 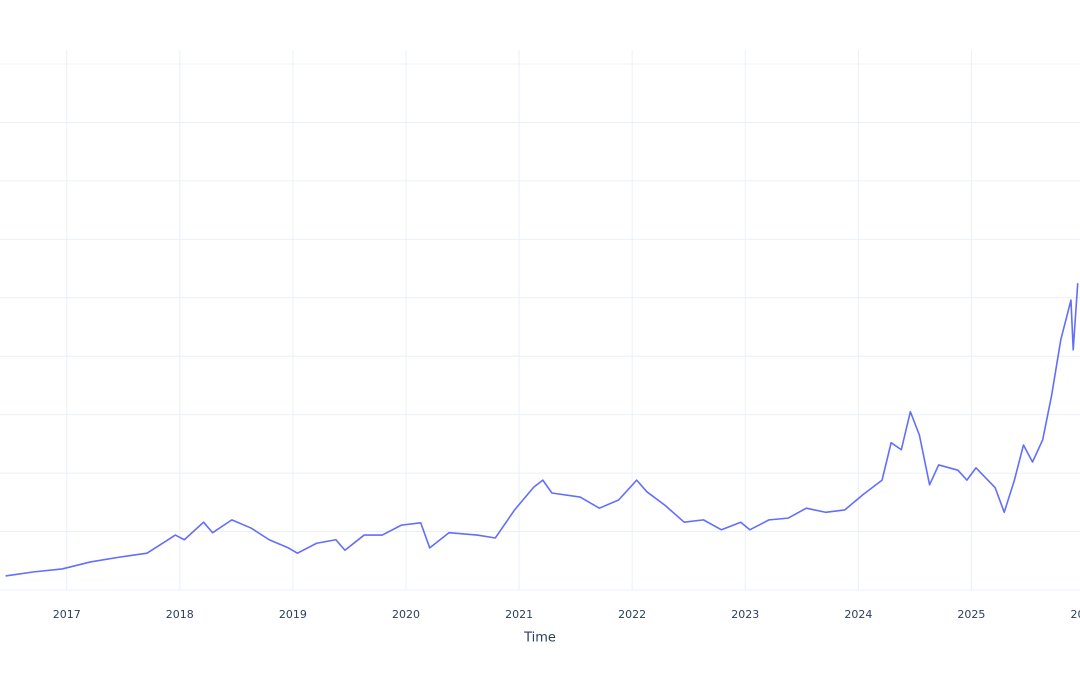 I want to click on x-tick-label: 2023, so click(x=745, y=614).